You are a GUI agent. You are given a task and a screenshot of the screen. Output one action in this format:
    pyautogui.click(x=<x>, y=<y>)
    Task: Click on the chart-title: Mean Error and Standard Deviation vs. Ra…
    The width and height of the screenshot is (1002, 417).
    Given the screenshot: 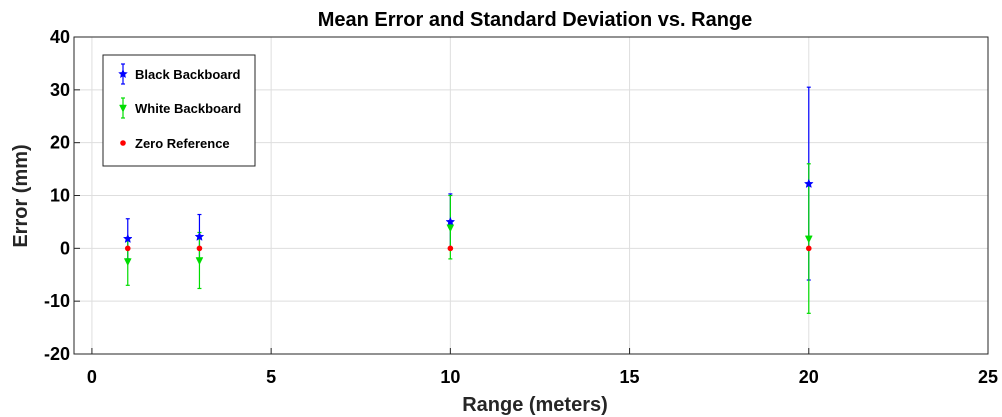 What is the action you would take?
    pyautogui.click(x=535, y=20)
    